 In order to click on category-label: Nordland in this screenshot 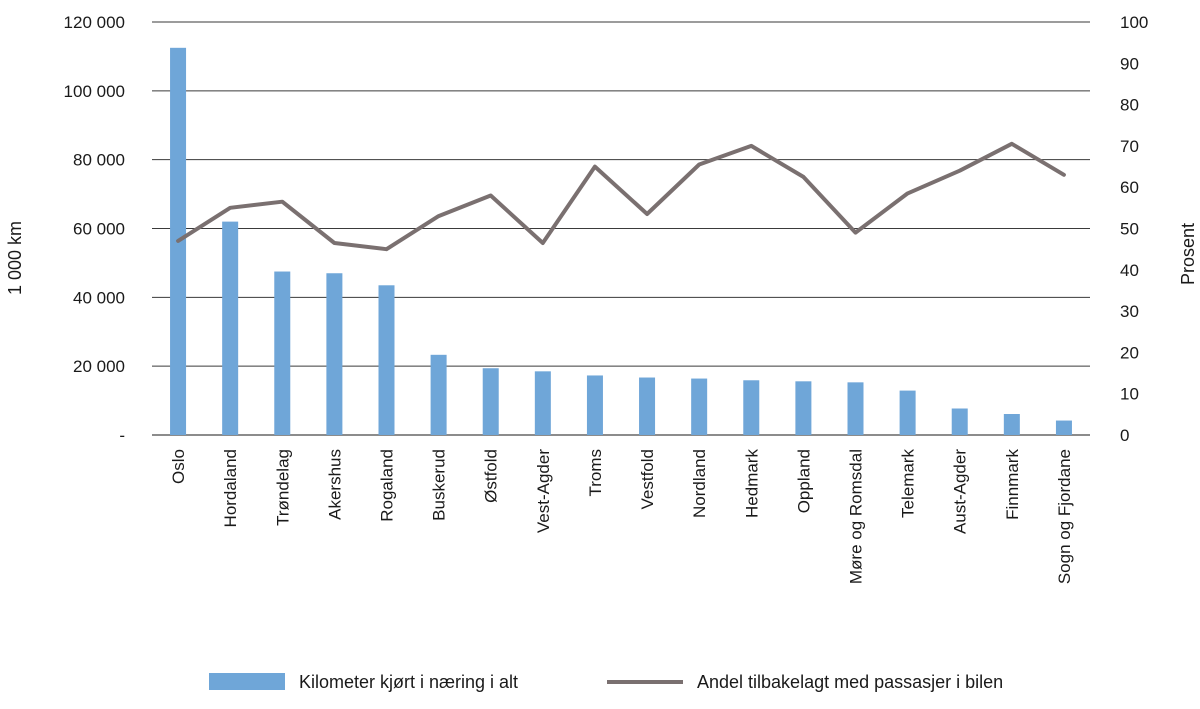, I will do `click(699, 483)`.